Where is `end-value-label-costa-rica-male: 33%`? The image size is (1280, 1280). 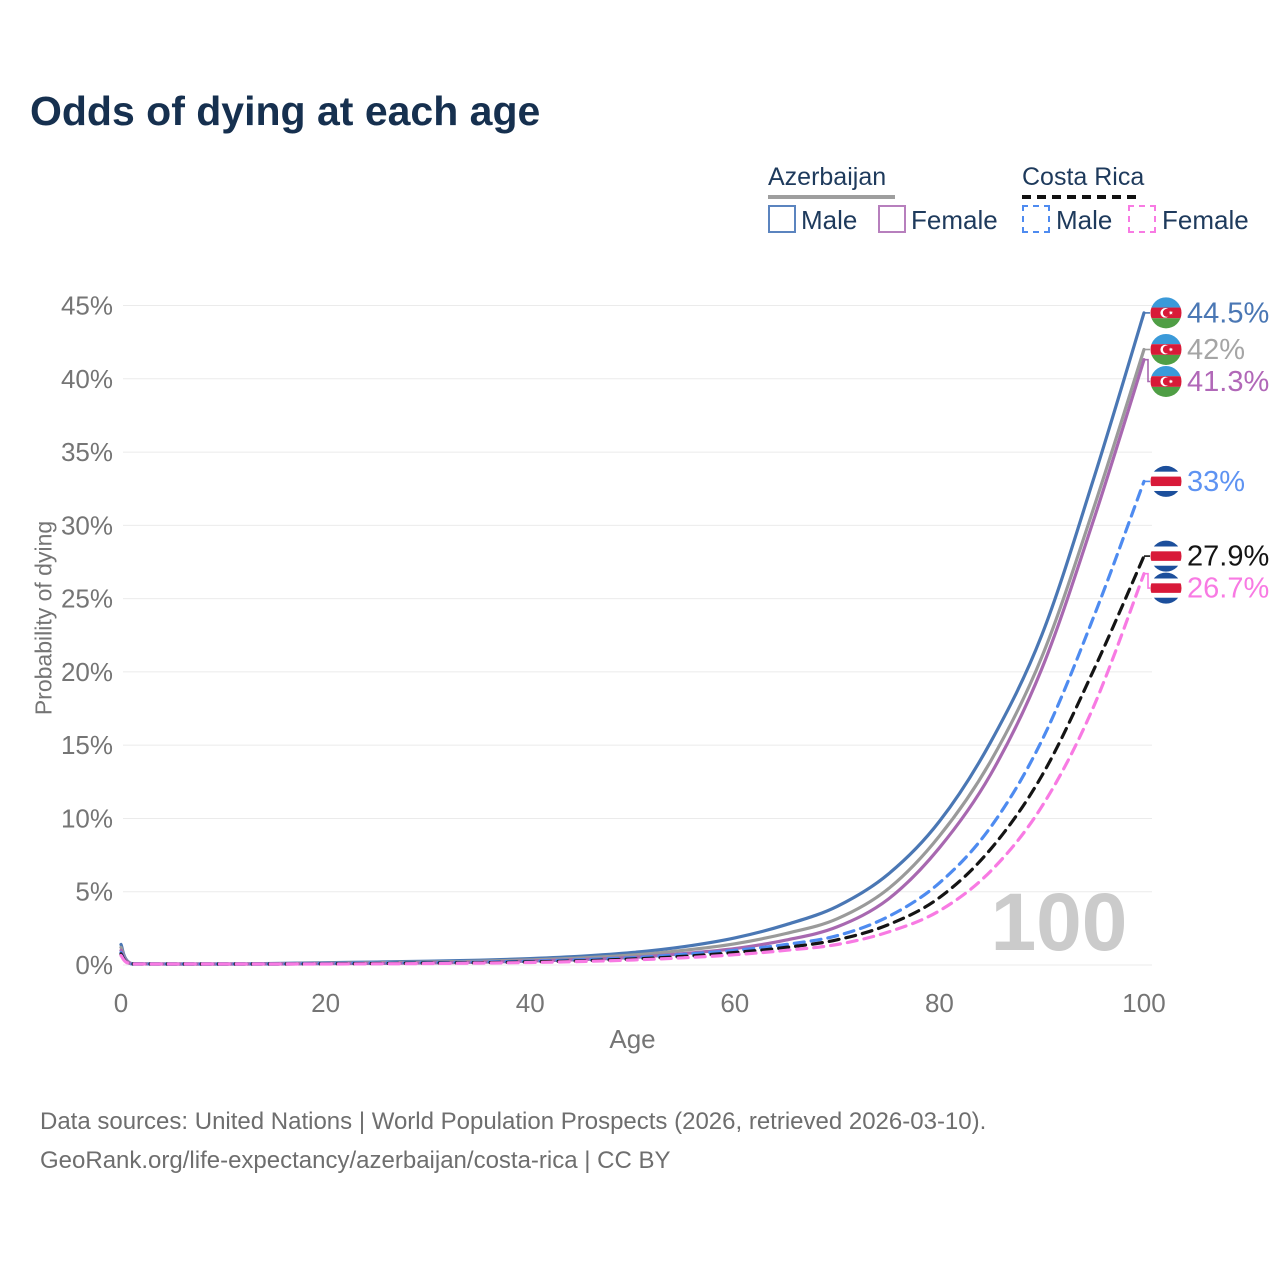
end-value-label-costa-rica-male: 33% is located at coordinates (1216, 482).